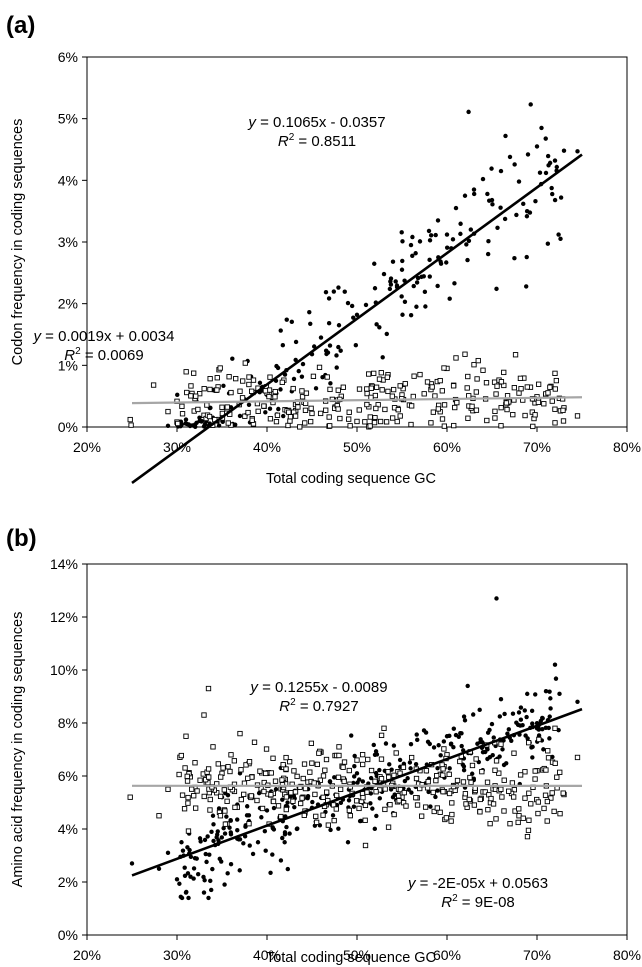 This screenshot has height=967, width=642. Describe the element at coordinates (68, 180) in the screenshot. I see `y-tick-label: 4%` at that location.